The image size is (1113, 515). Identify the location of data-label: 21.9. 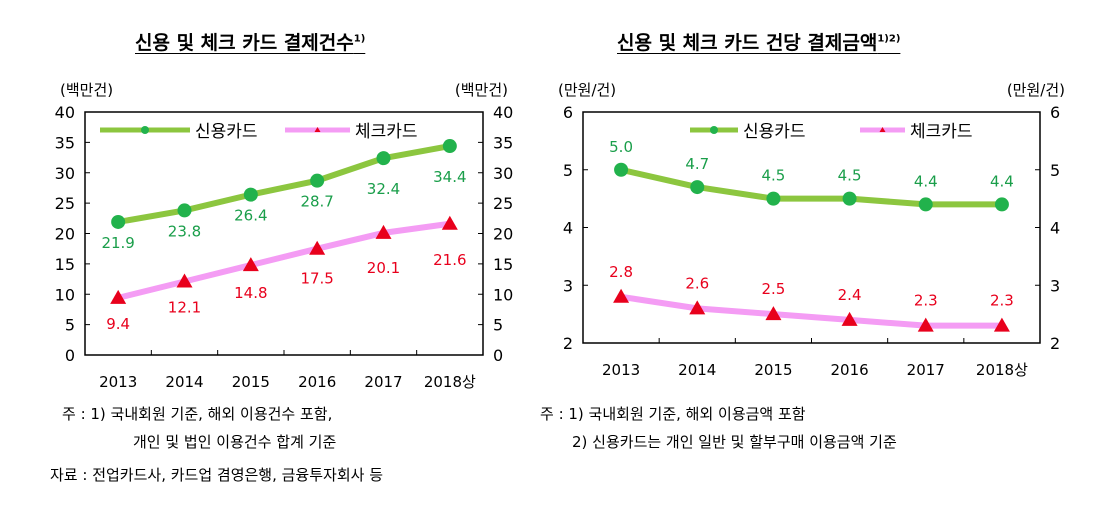
(117, 243).